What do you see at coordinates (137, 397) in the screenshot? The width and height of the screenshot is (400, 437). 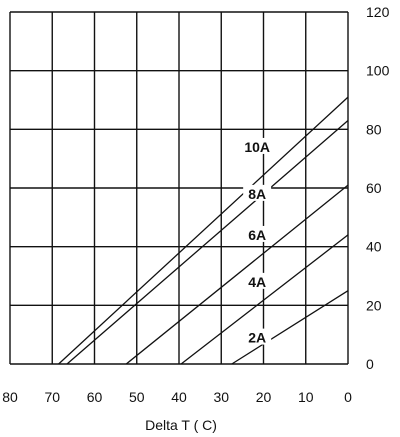 I see `x-tick-label: 50` at bounding box center [137, 397].